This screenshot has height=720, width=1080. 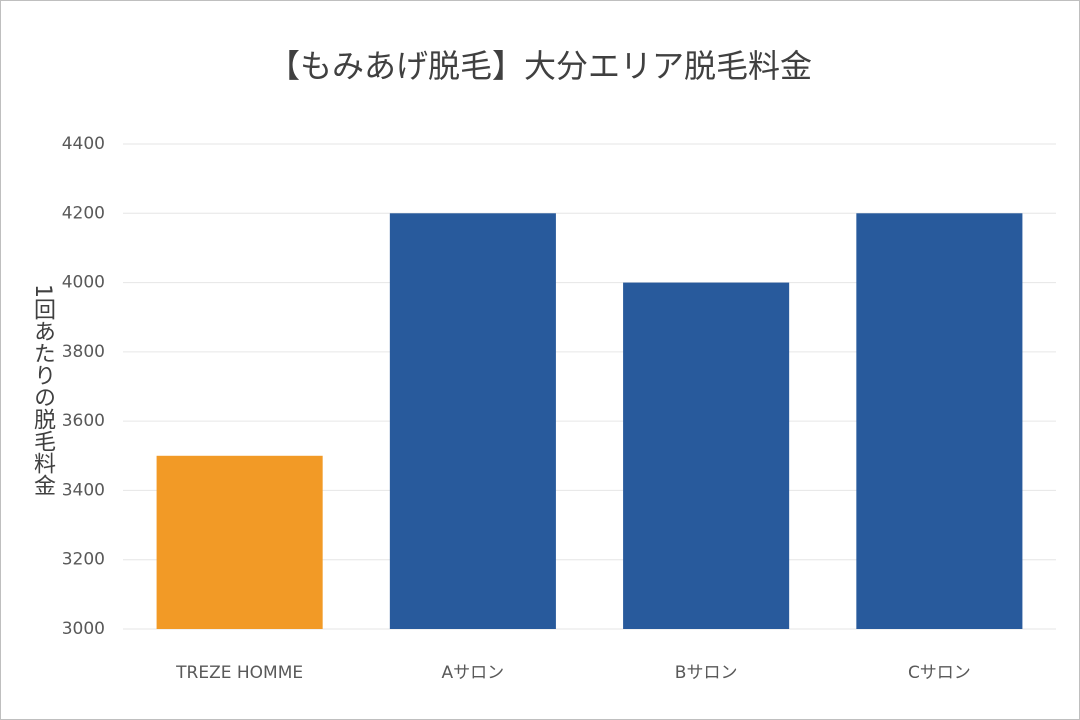 What do you see at coordinates (473, 673) in the screenshot?
I see `x-tick-label: Aサロン` at bounding box center [473, 673].